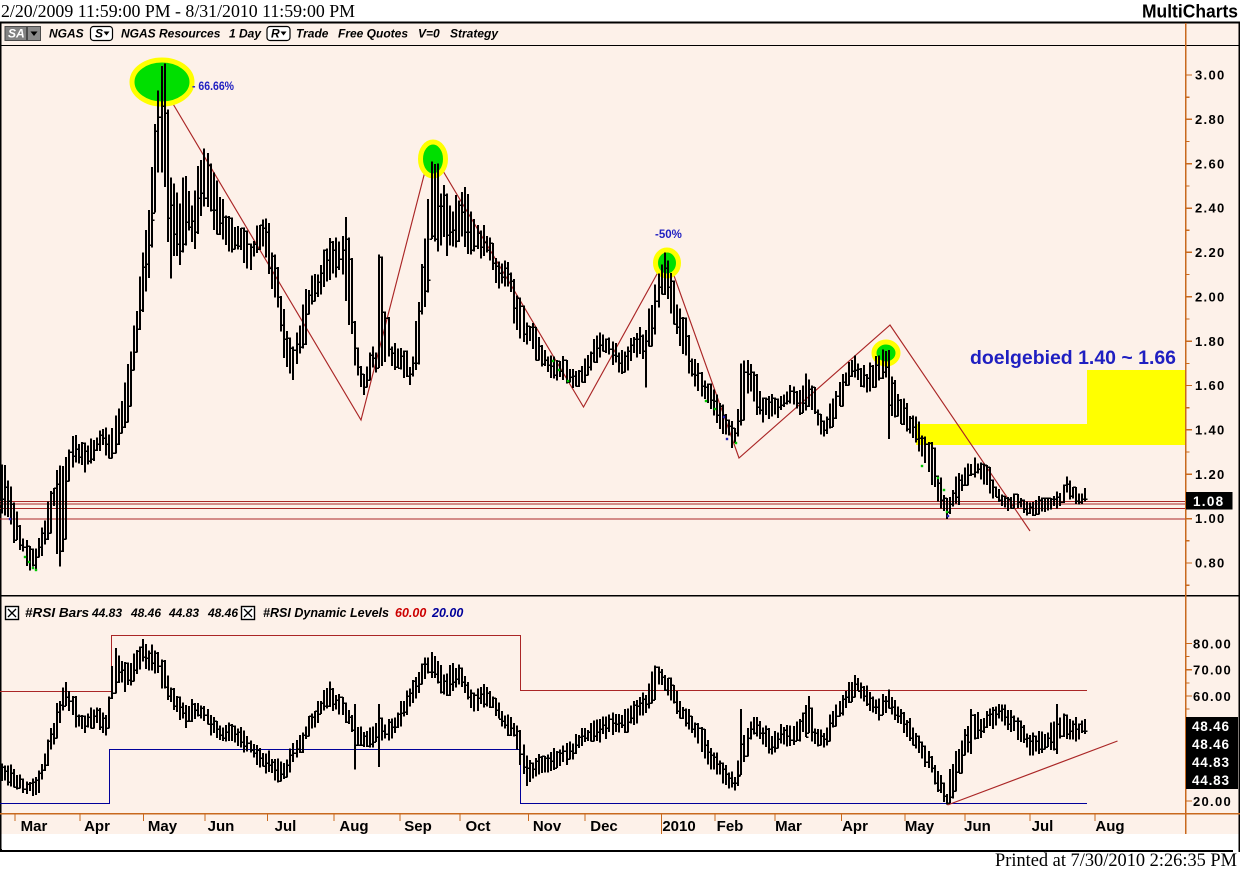  Describe the element at coordinates (418, 826) in the screenshot. I see `svg-text: Sep` at that location.